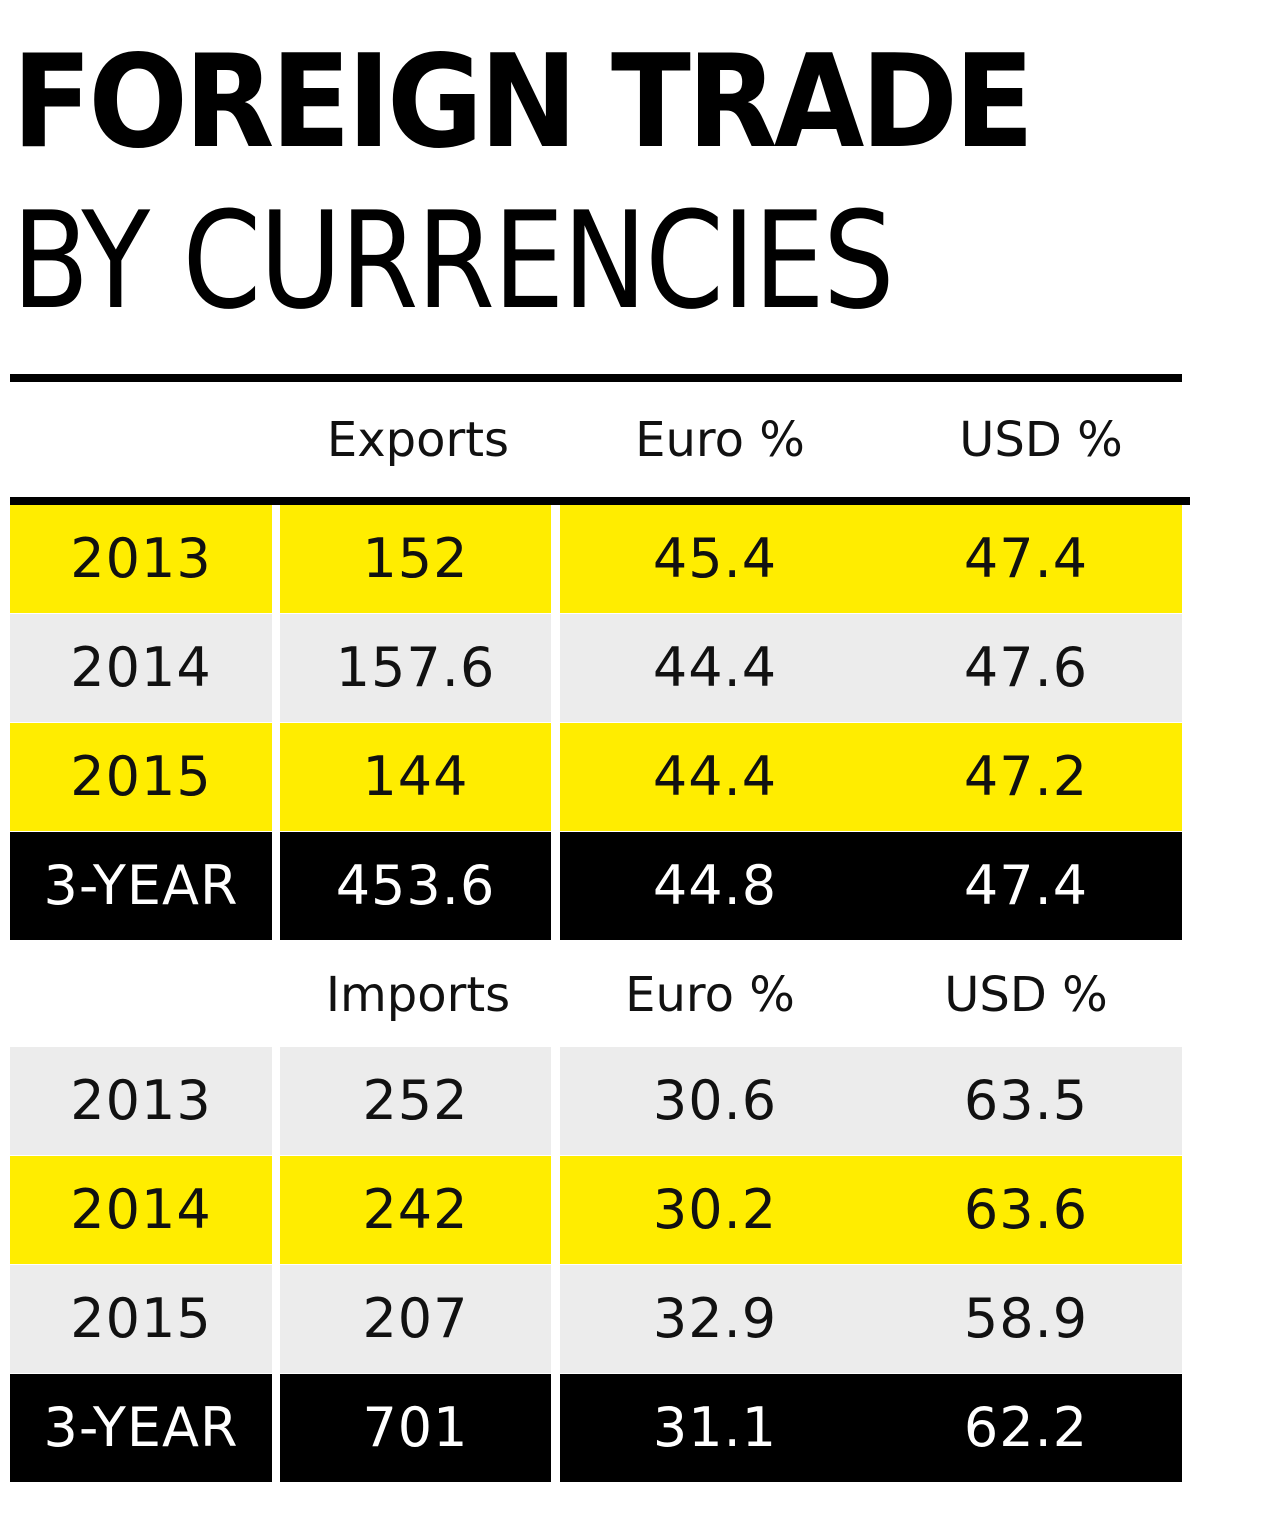 The height and width of the screenshot is (1537, 1267). What do you see at coordinates (600, 501) in the screenshot?
I see `header-rule` at bounding box center [600, 501].